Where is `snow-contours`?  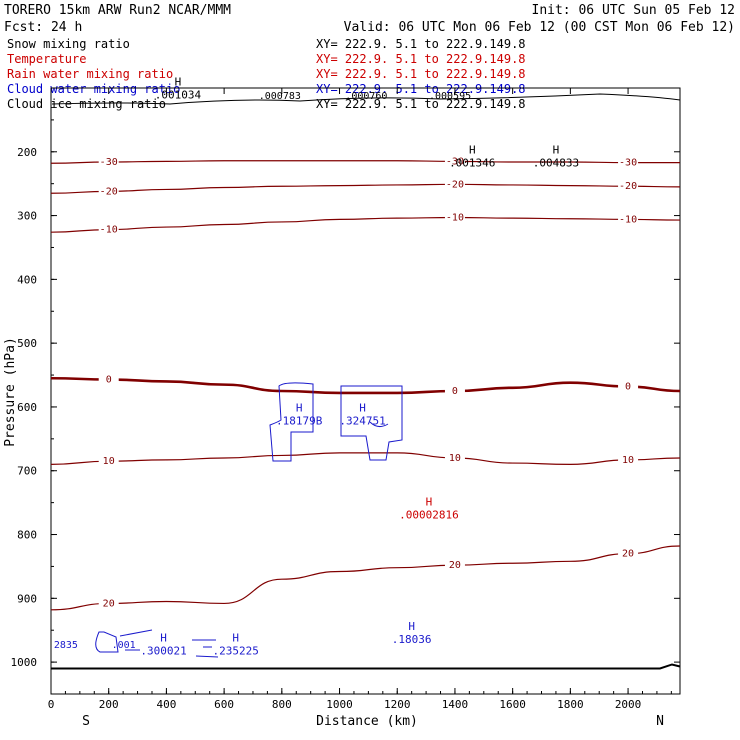 snow-contours is located at coordinates (366, 99).